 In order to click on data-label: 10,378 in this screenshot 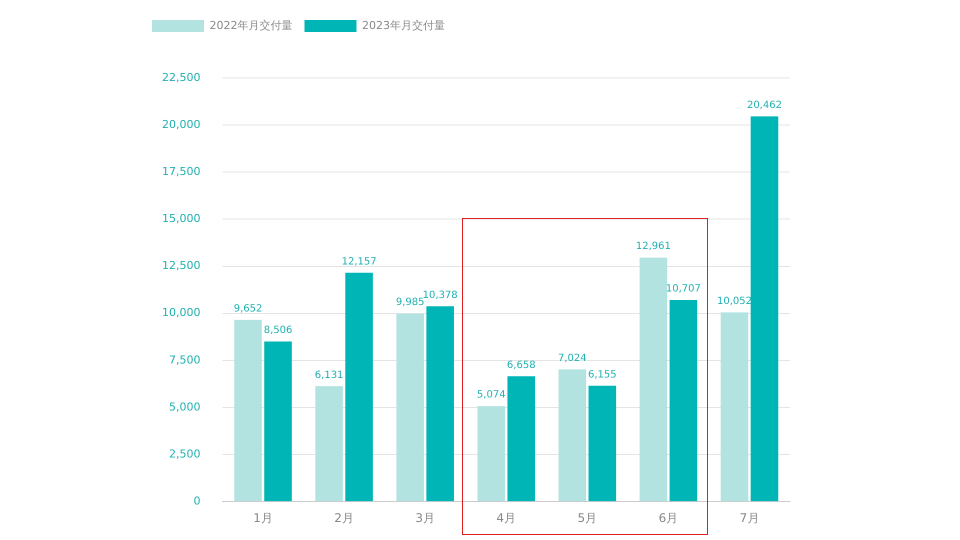, I will do `click(440, 295)`.